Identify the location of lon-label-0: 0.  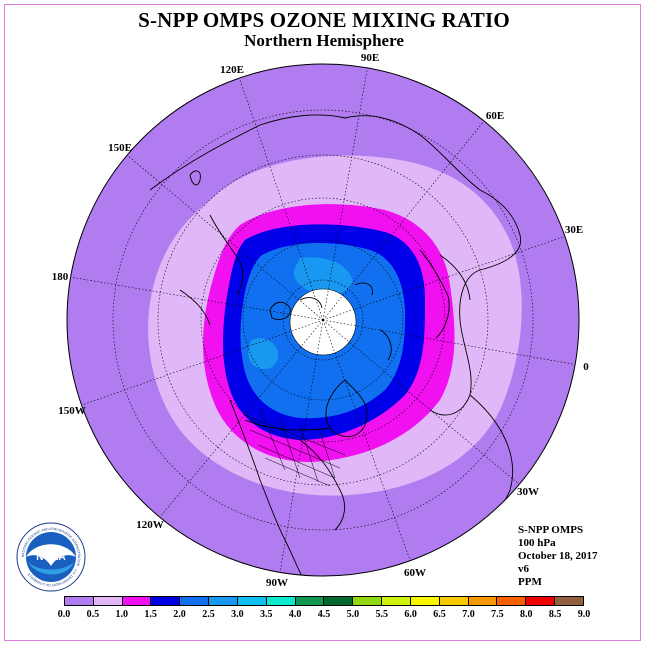
(586, 367).